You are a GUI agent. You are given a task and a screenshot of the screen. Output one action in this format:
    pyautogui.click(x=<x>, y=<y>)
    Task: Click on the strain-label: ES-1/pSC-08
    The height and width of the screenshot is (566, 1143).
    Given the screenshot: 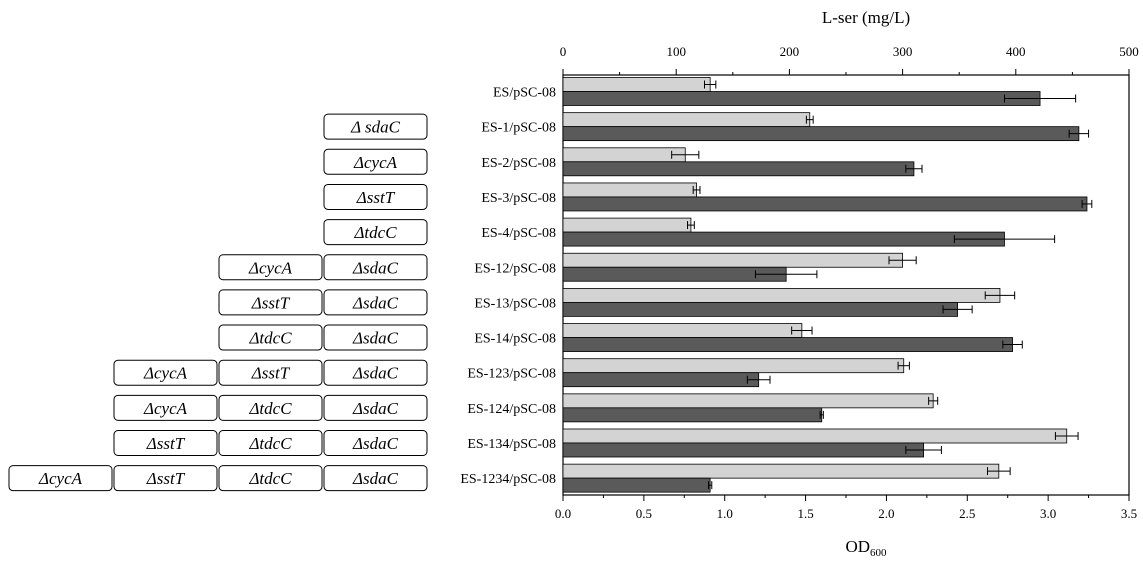 What is the action you would take?
    pyautogui.click(x=518, y=128)
    